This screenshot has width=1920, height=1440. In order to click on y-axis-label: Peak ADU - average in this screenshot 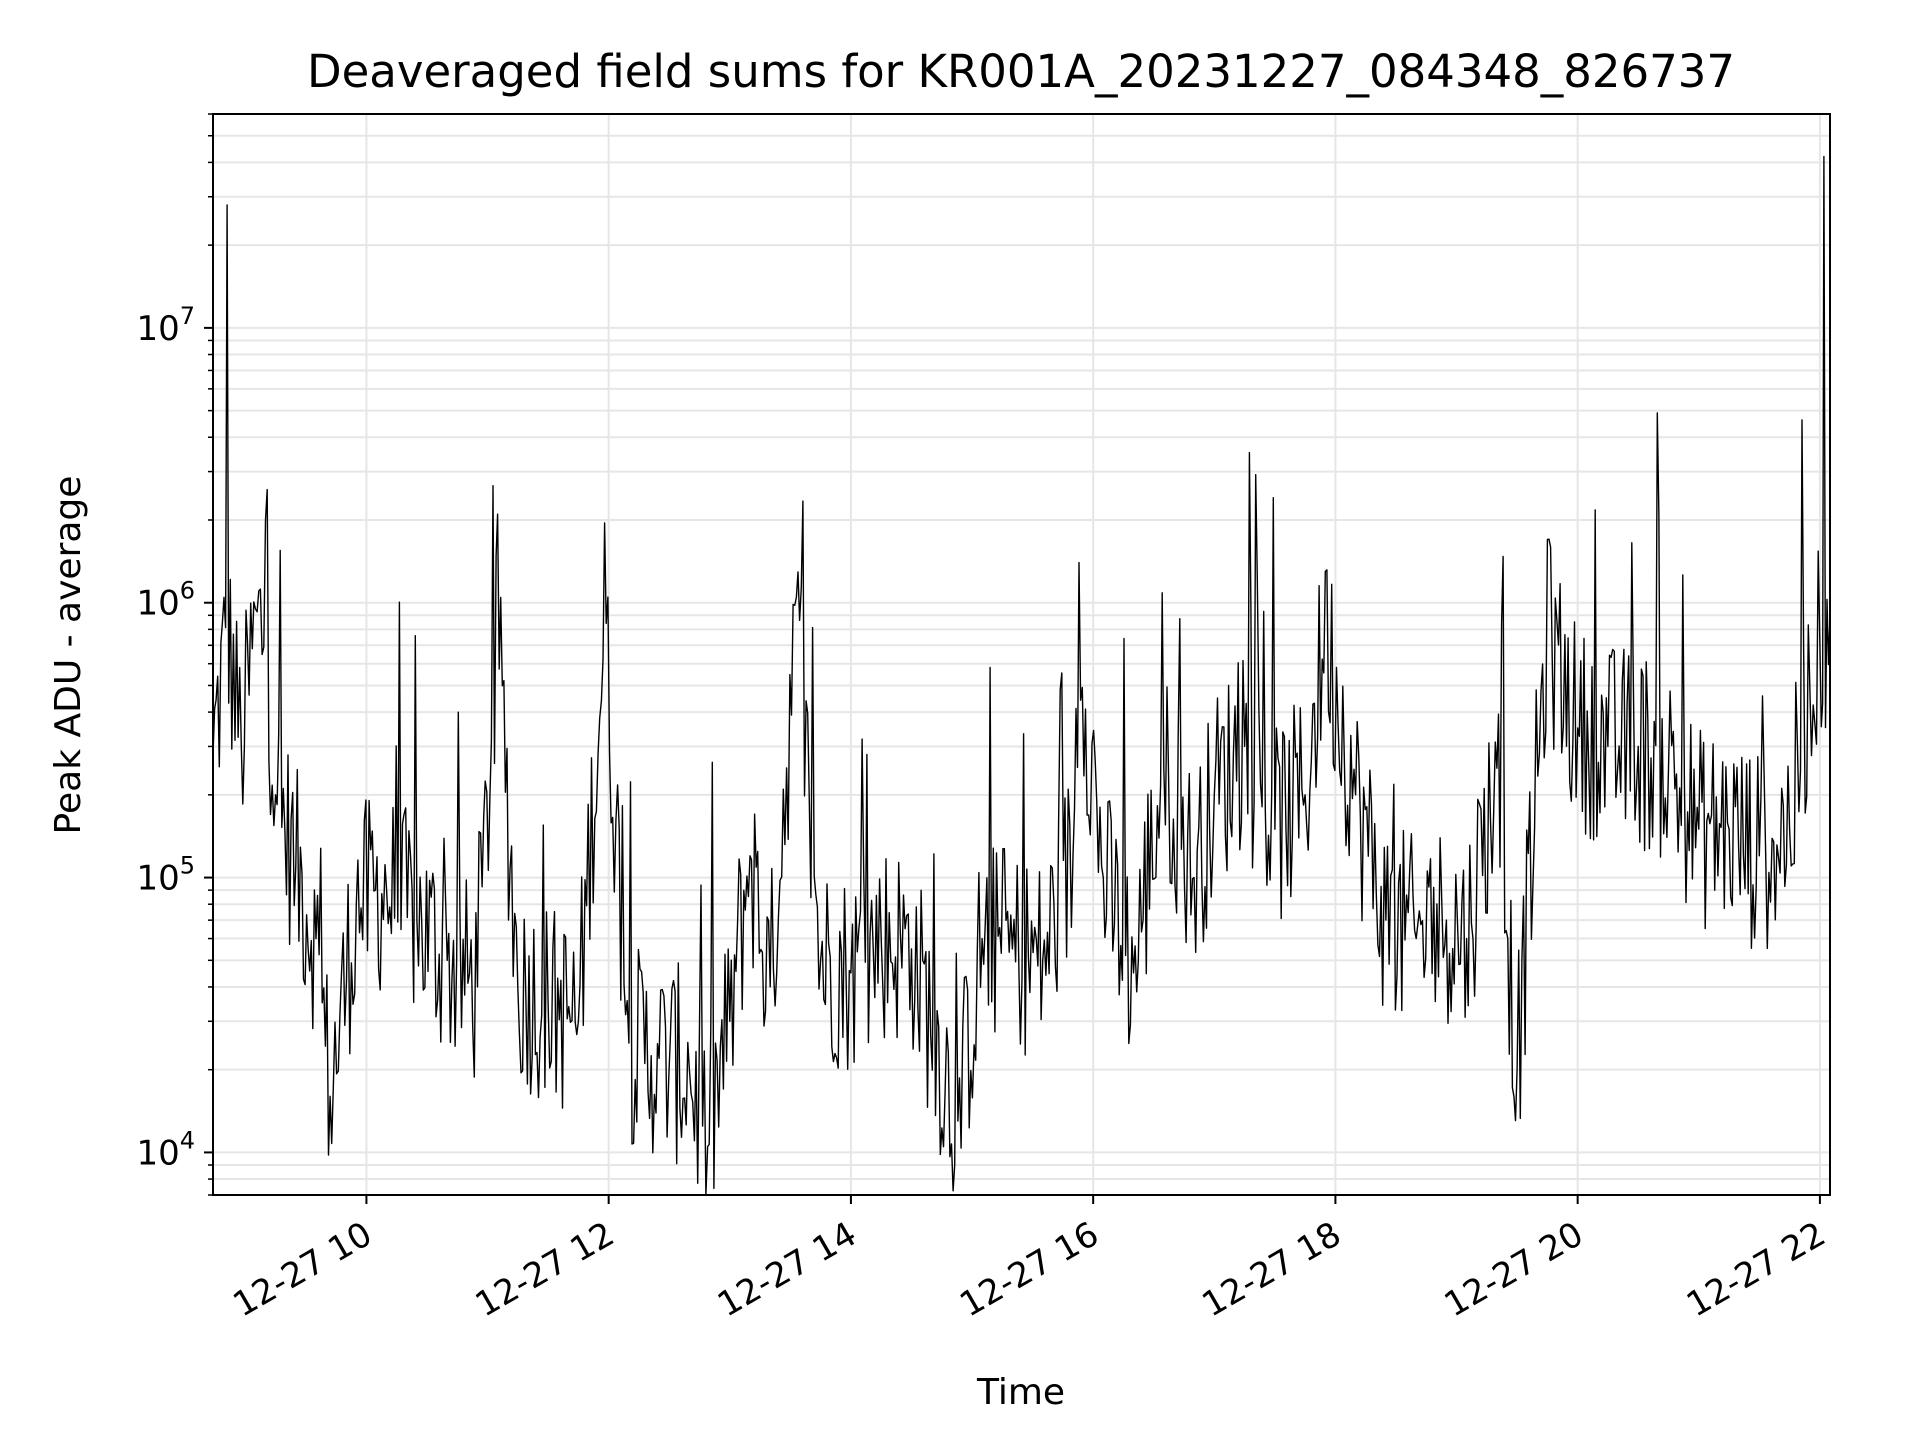, I will do `click(68, 655)`.